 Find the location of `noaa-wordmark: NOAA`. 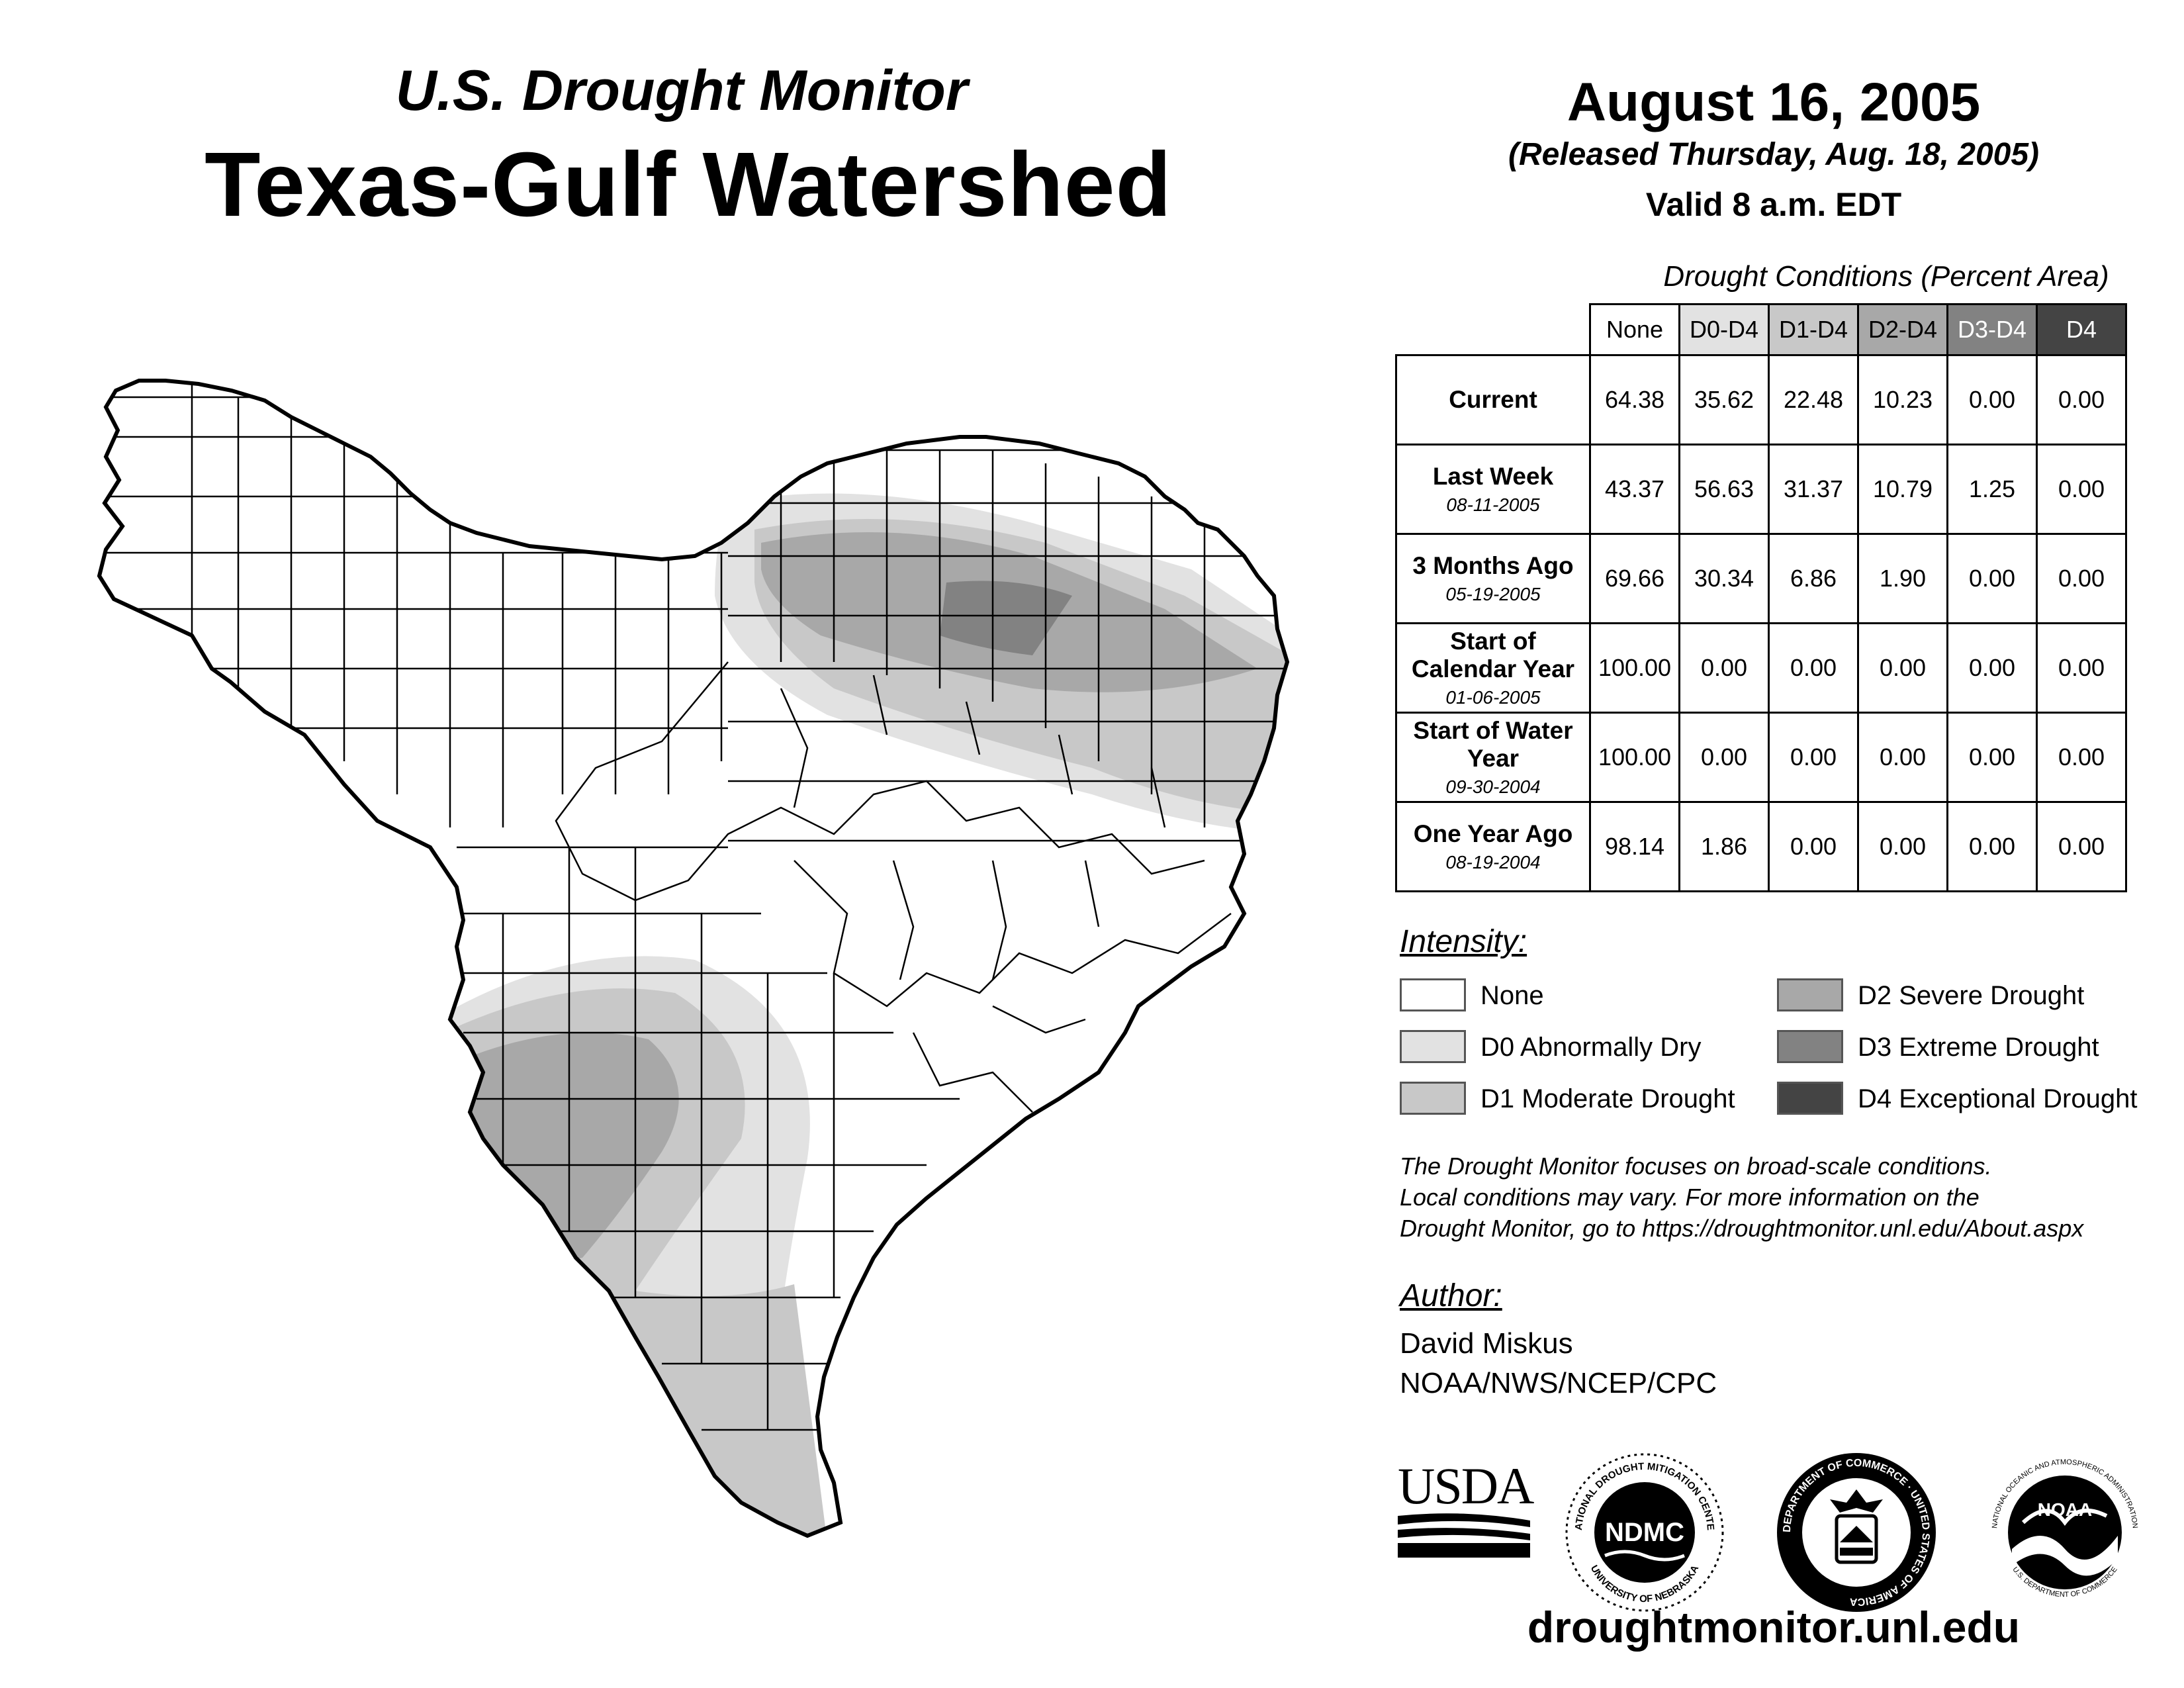

noaa-wordmark: NOAA is located at coordinates (2065, 1509).